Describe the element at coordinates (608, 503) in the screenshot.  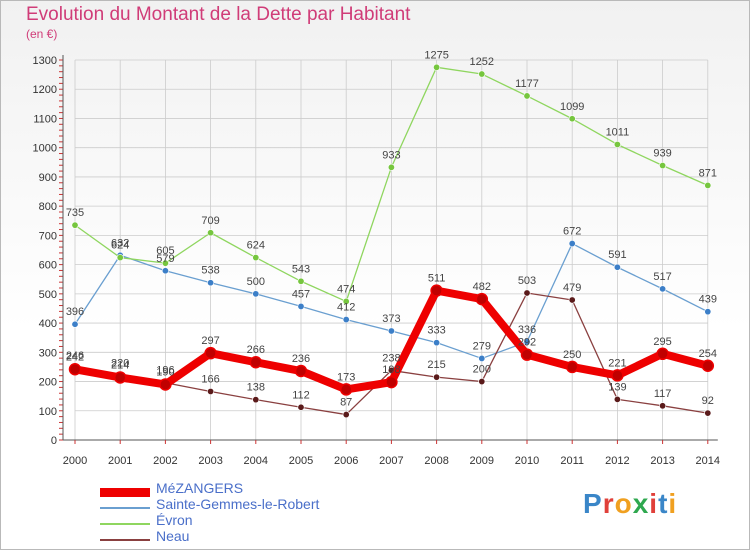
I see `logo-letter: r` at that location.